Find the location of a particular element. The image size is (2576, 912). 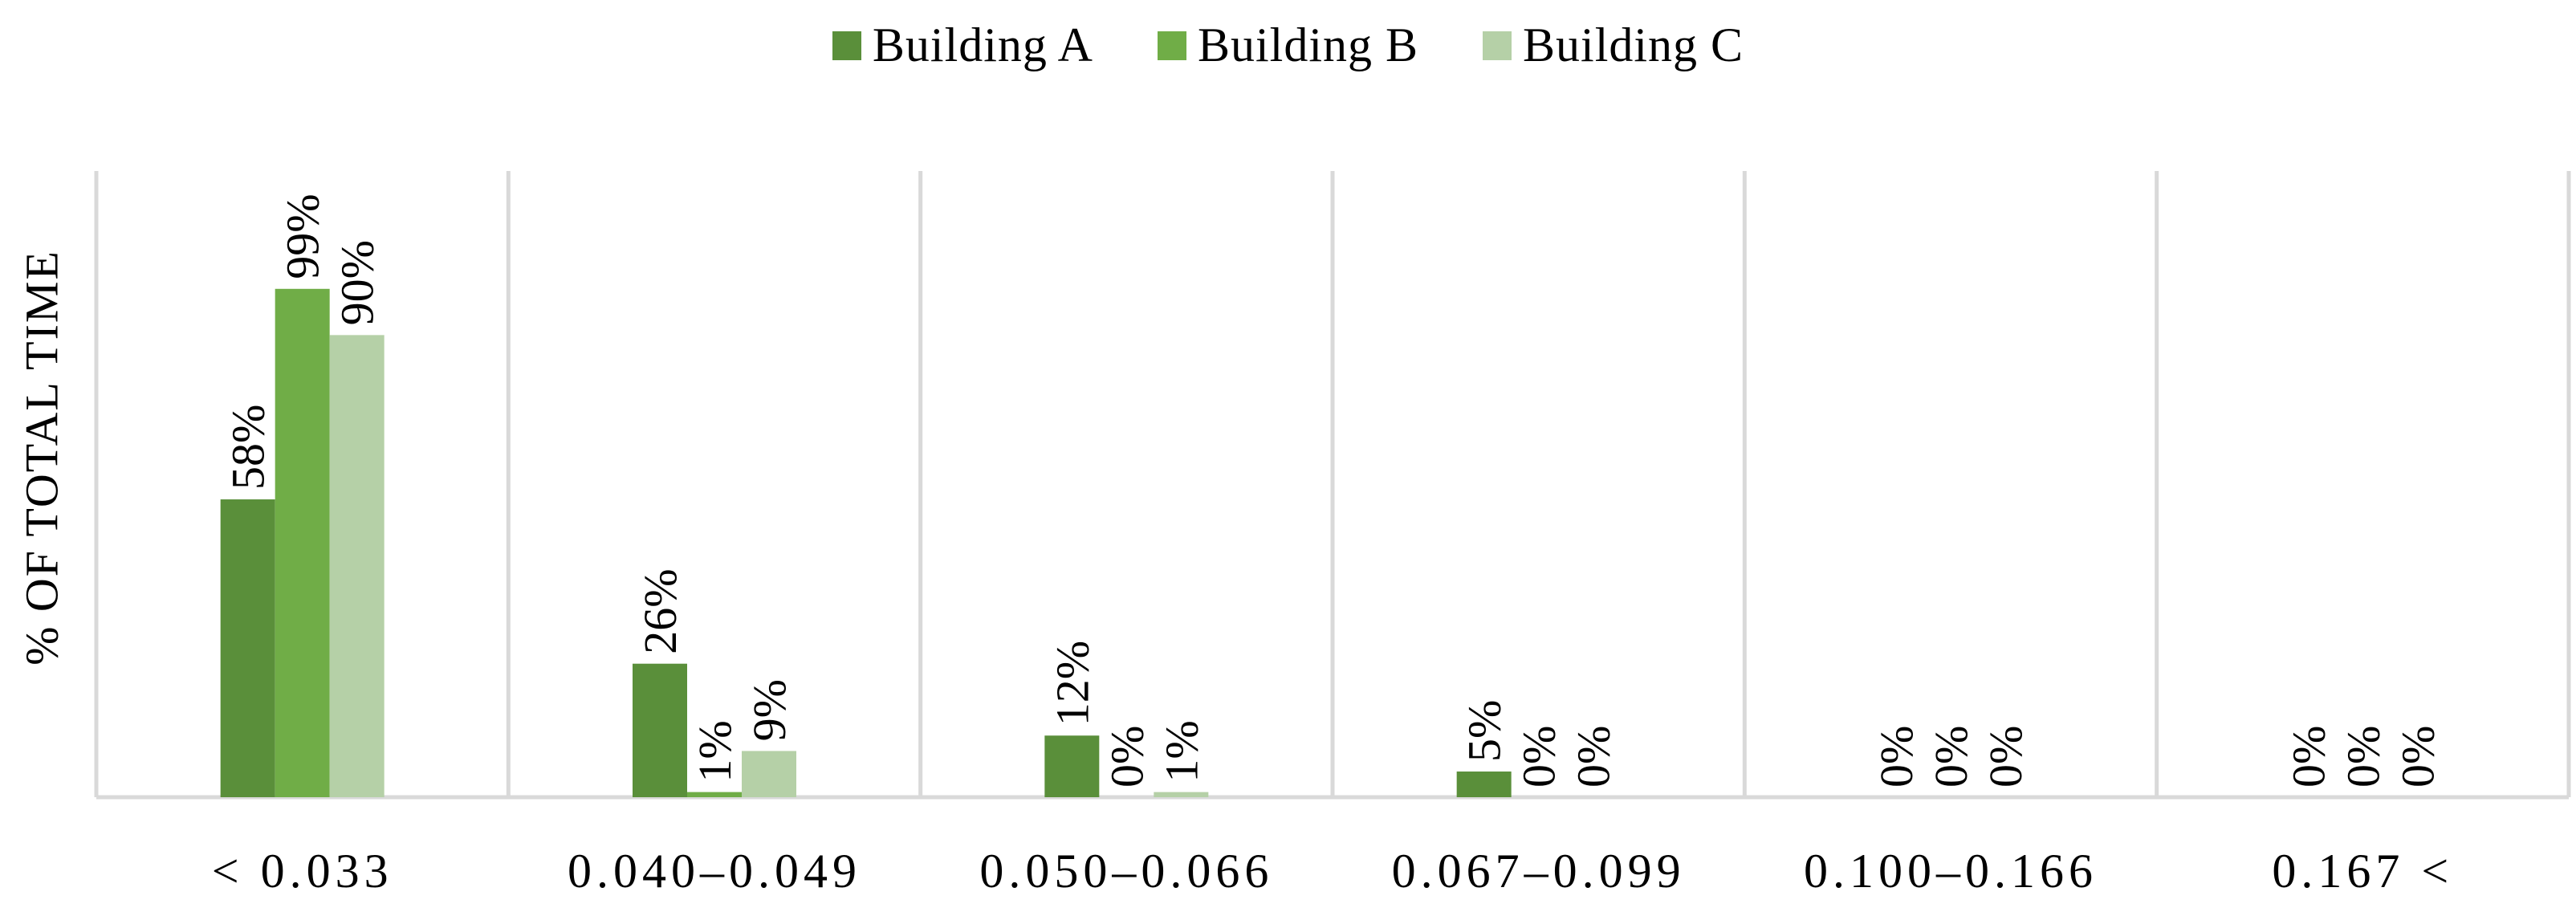

x-tick-label: 0.040–0.049 is located at coordinates (714, 872).